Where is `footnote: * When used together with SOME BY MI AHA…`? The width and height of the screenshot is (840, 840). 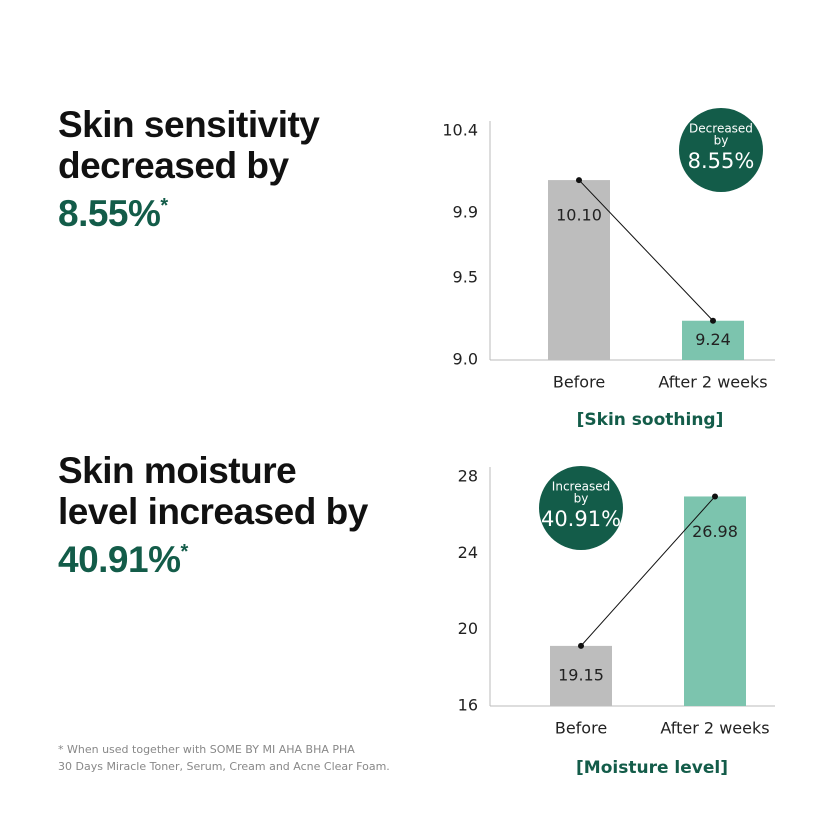 footnote: * When used together with SOME BY MI AHA… is located at coordinates (224, 758).